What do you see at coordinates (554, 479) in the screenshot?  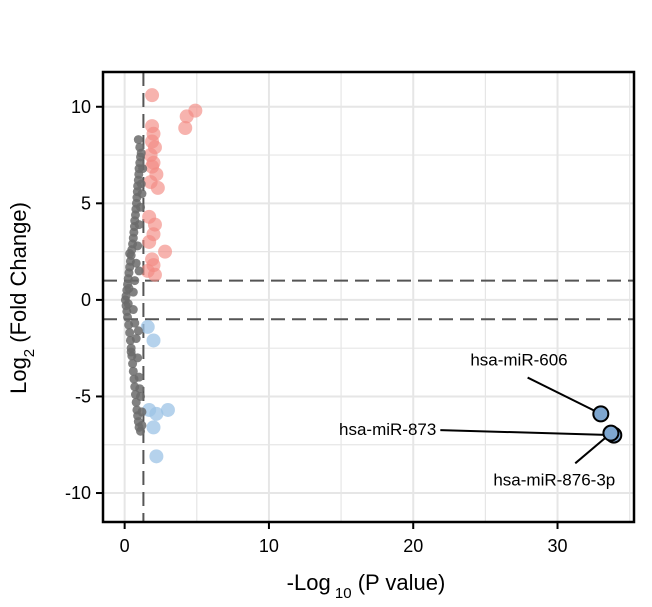 I see `point-label: hsa-miR-876-3p` at bounding box center [554, 479].